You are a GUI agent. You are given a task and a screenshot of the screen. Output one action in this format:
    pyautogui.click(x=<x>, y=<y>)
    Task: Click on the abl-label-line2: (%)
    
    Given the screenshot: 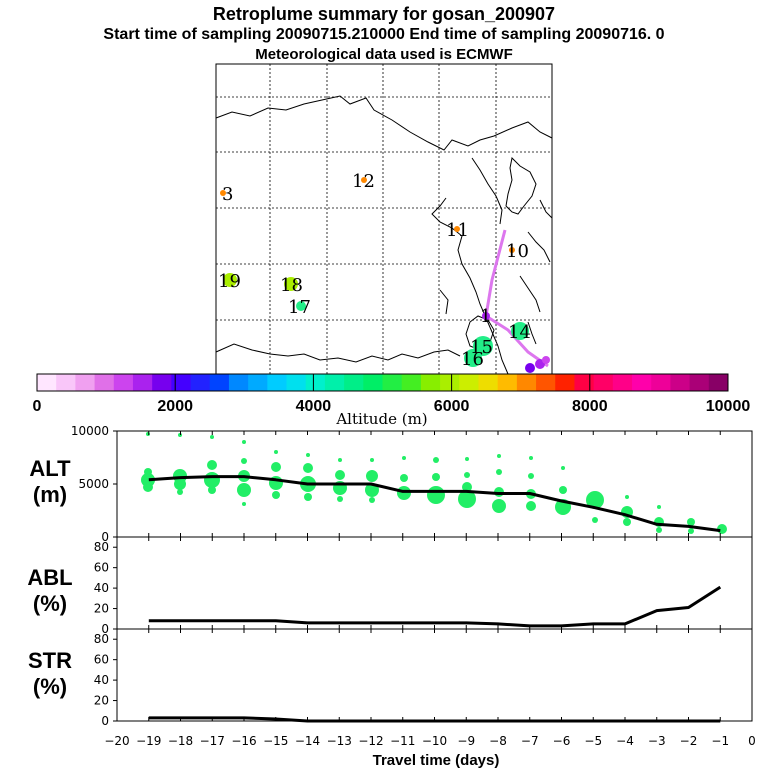 What is the action you would take?
    pyautogui.click(x=50, y=603)
    